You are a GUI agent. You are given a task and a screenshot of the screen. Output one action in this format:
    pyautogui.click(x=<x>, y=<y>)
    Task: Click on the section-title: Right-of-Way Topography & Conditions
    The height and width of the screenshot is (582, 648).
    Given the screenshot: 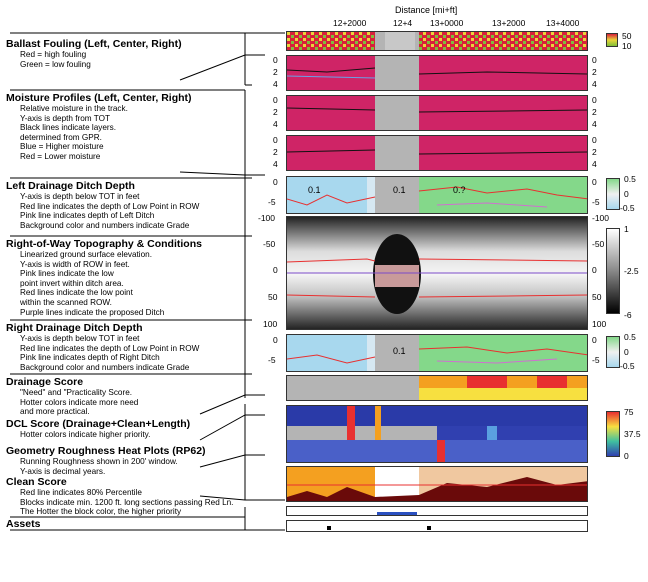 What is the action you would take?
    pyautogui.click(x=104, y=244)
    